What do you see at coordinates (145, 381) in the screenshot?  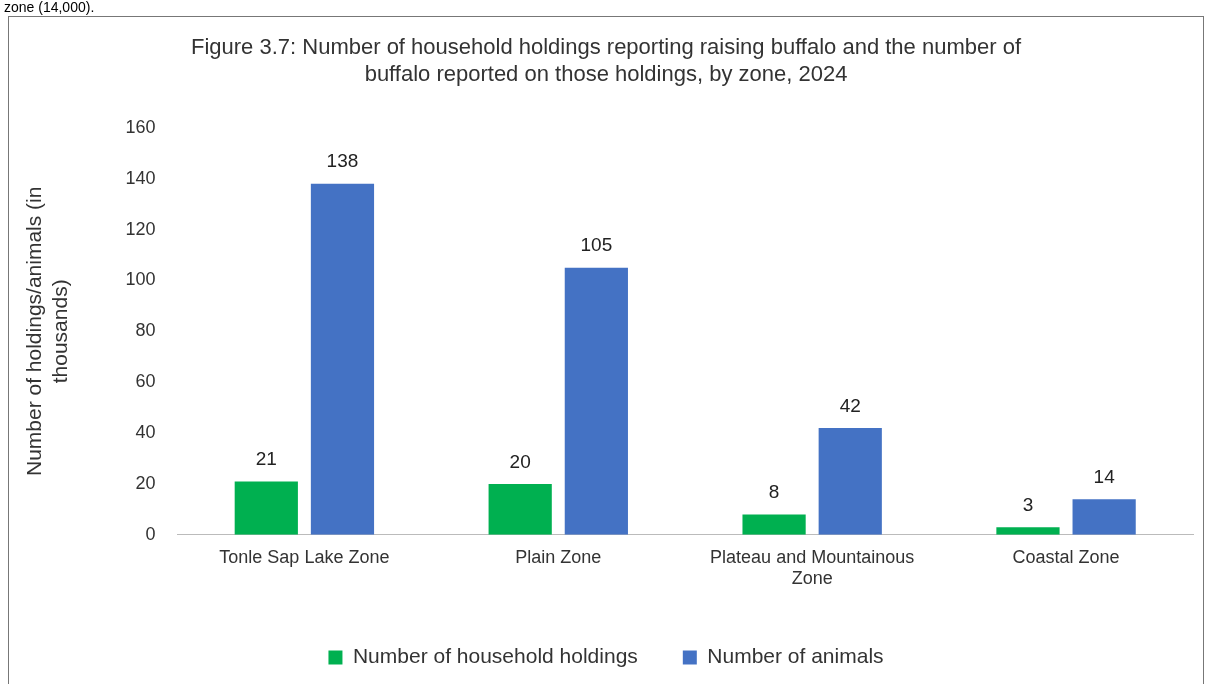 I see `y-tick-label: 60` at bounding box center [145, 381].